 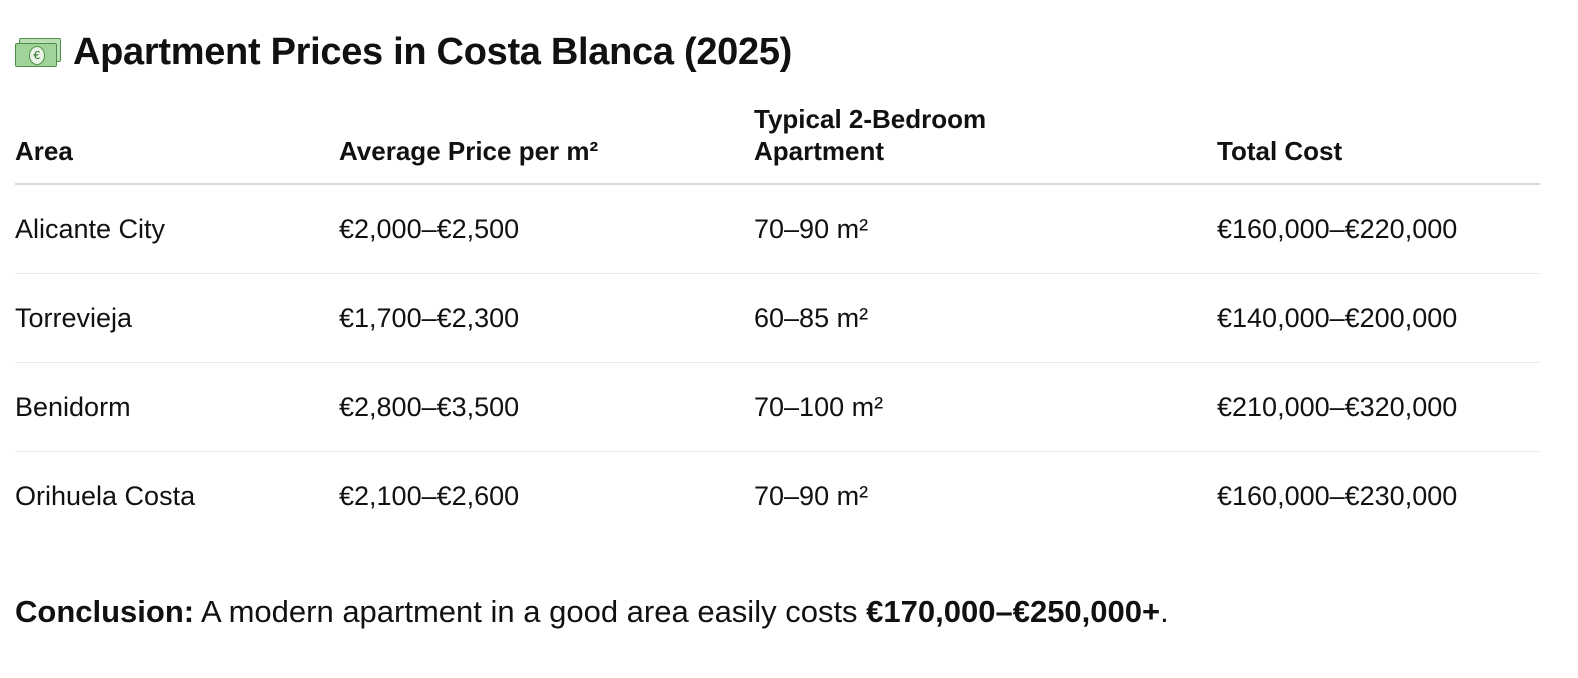 I want to click on cell-price-per-m2: €1,700–€2,300, so click(x=546, y=318).